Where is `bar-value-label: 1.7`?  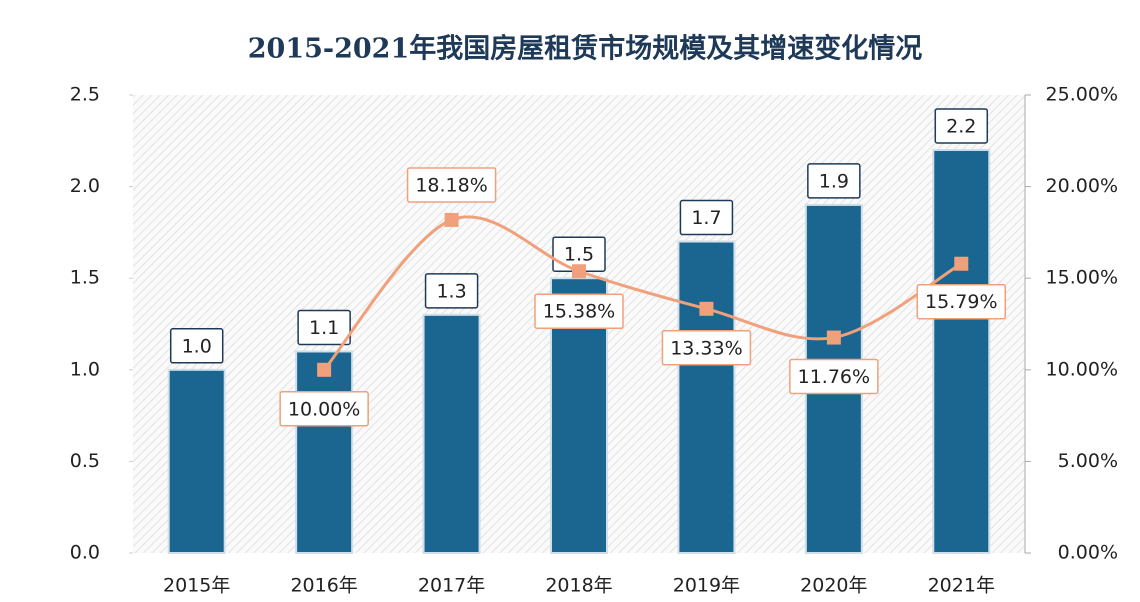
bar-value-label: 1.7 is located at coordinates (706, 218).